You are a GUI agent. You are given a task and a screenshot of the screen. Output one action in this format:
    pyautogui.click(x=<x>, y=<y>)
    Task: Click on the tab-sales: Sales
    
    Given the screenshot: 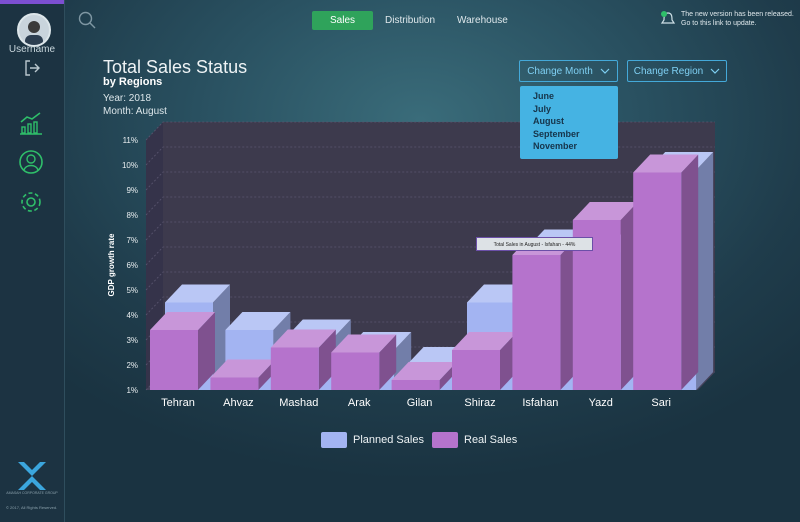 What is the action you would take?
    pyautogui.click(x=343, y=20)
    